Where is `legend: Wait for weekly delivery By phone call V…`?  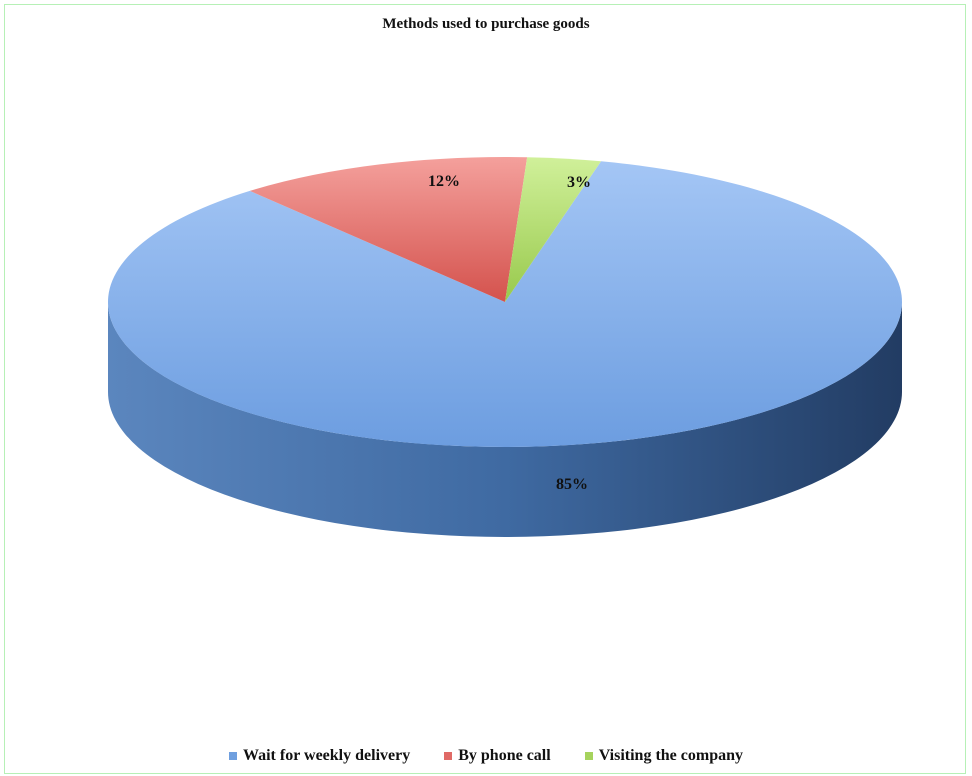
legend: Wait for weekly delivery By phone call V… is located at coordinates (486, 756).